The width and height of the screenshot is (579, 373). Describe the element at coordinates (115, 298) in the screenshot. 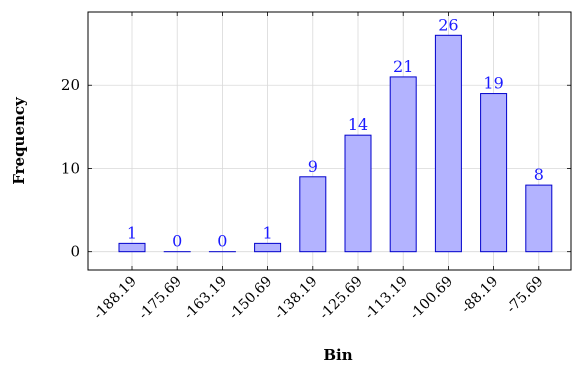

I see `x-tick-label: -188.19` at that location.